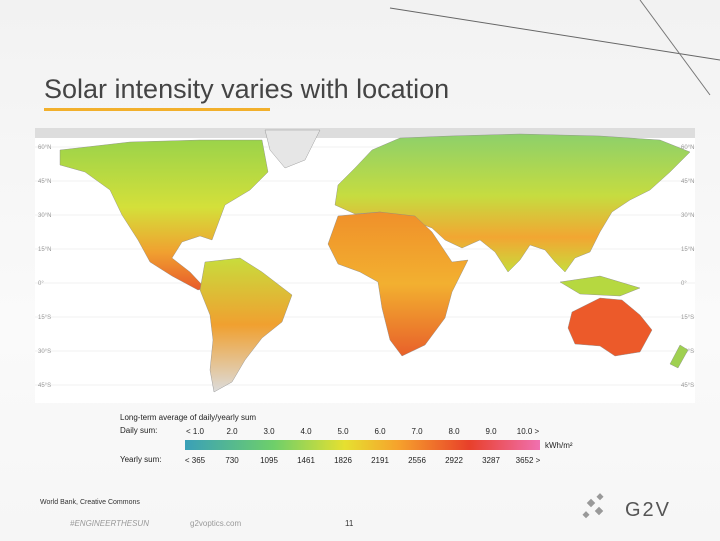  I want to click on daily-value: < 1.0, so click(195, 431).